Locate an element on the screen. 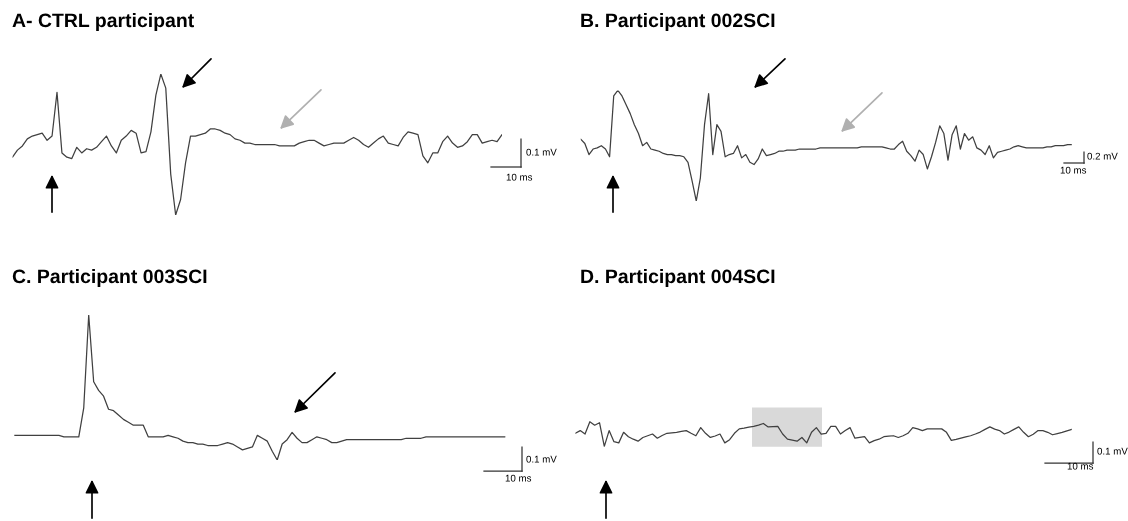  chart-title: C. Participant 003SCI is located at coordinates (109, 278).